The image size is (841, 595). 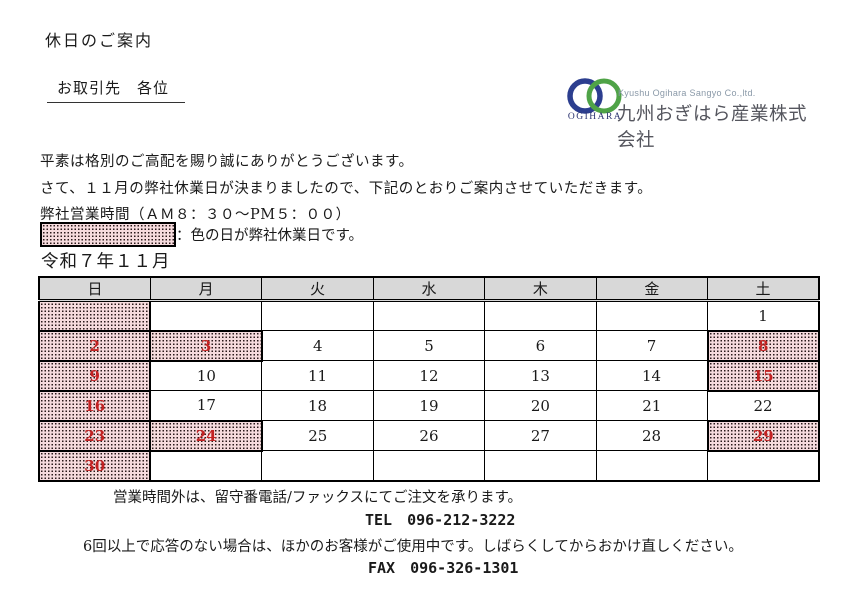 What do you see at coordinates (106, 262) in the screenshot?
I see `calendar-month-title: 令和７年１１月` at bounding box center [106, 262].